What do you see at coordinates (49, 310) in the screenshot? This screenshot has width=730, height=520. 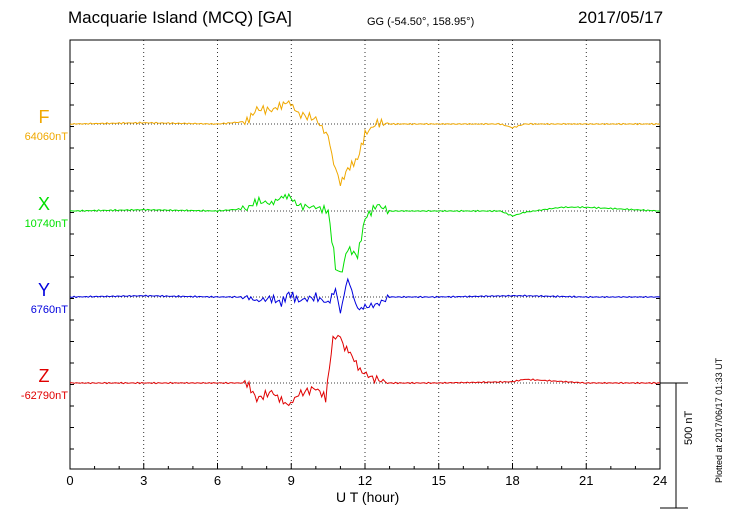 I see `baseline-value-y: 6760nT` at bounding box center [49, 310].